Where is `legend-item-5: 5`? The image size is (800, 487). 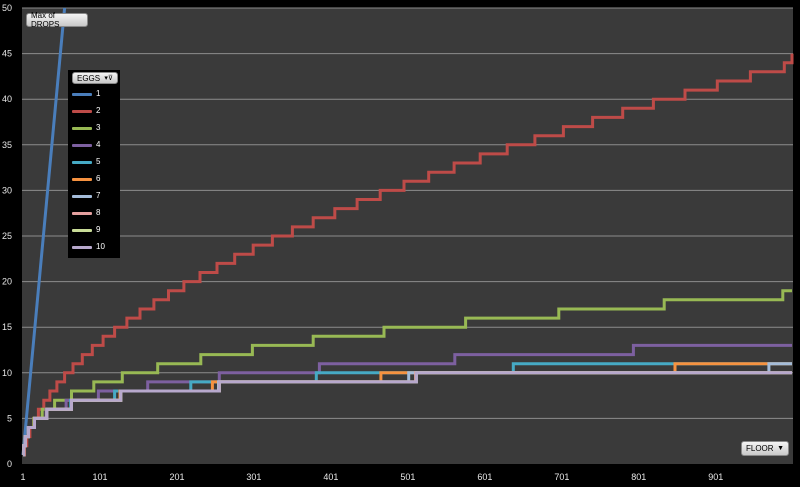
legend-item-5: 5 is located at coordinates (94, 162).